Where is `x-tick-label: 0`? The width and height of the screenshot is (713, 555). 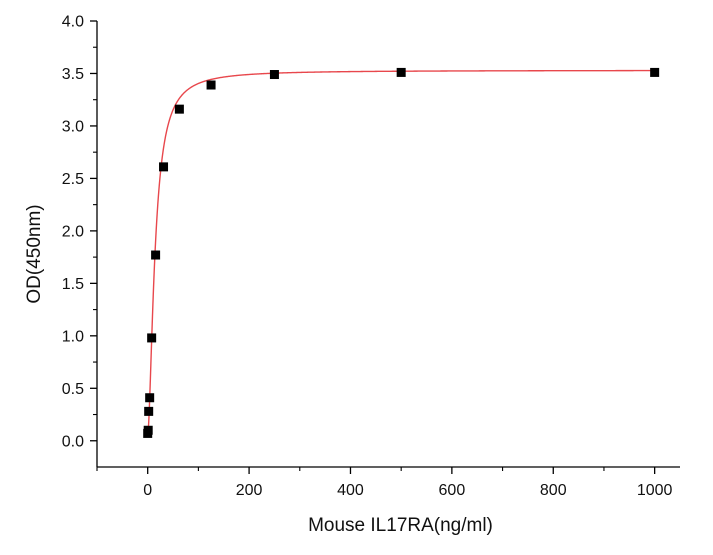
x-tick-label: 0 is located at coordinates (147, 490).